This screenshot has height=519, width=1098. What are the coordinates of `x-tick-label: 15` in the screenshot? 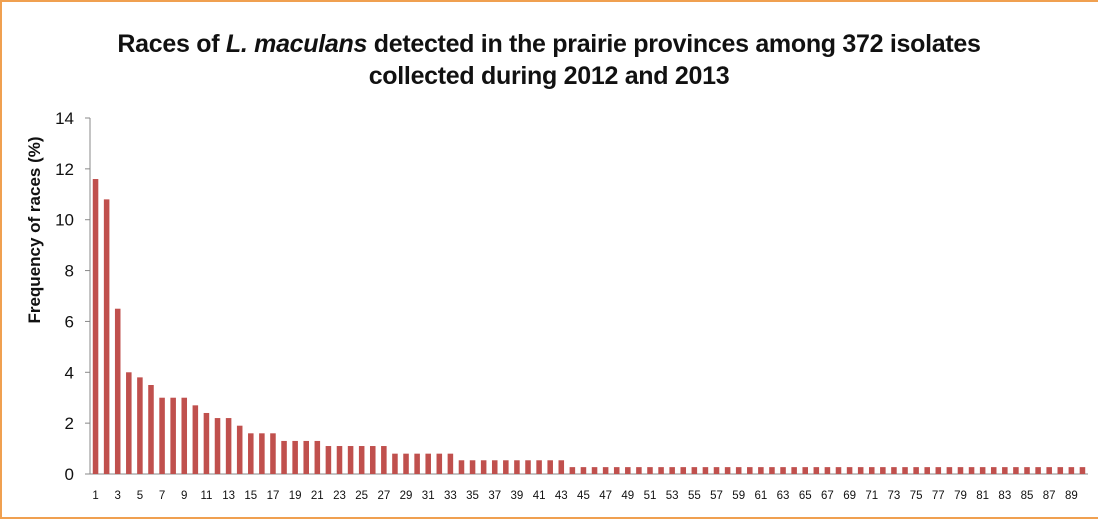 It's located at (250, 496).